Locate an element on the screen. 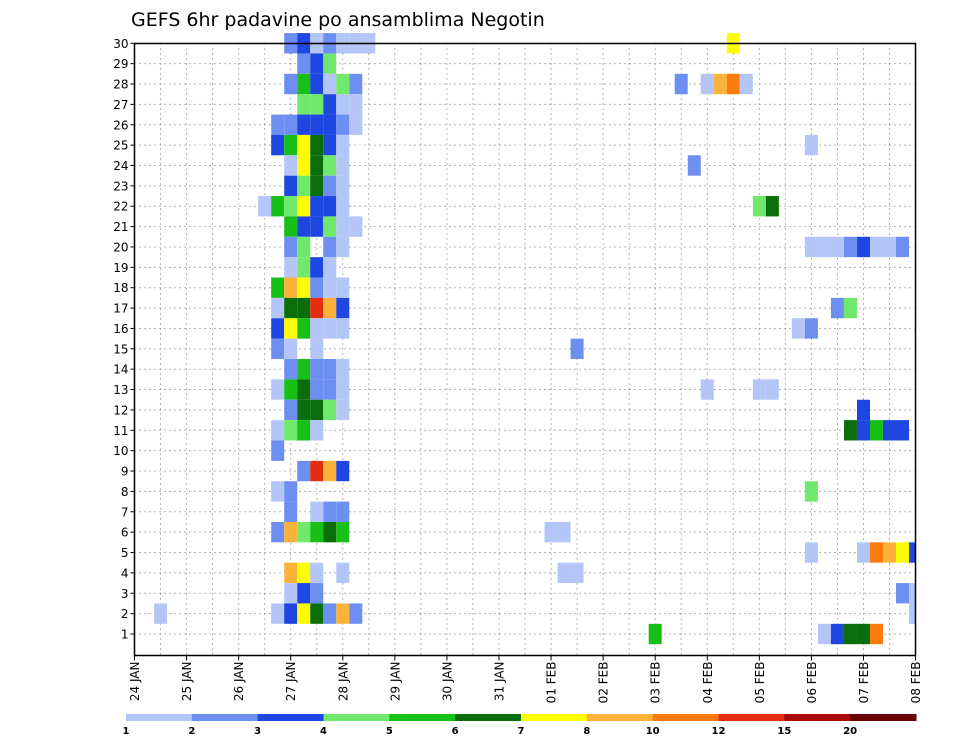 This screenshot has width=960, height=742. x-tick-label: 27 JAN is located at coordinates (291, 682).